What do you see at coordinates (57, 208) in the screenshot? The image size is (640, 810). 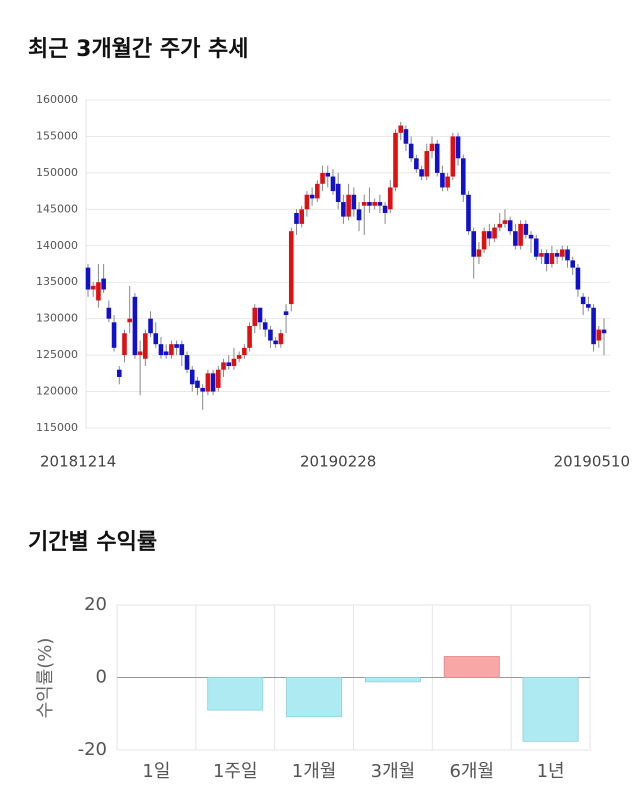 I see `y-tick-label: 145000` at bounding box center [57, 208].